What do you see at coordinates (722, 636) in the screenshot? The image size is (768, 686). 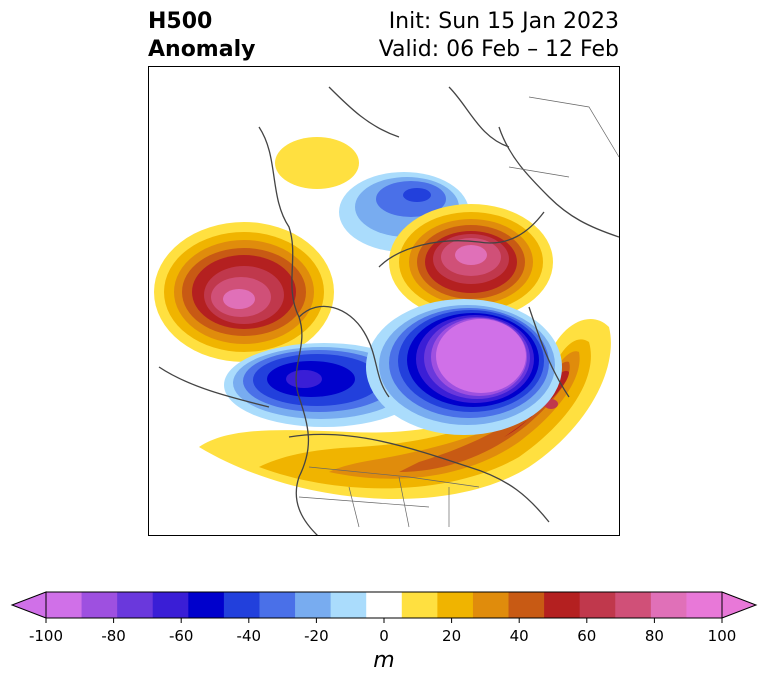 I see `colorbar-tick-label: 100` at bounding box center [722, 636].